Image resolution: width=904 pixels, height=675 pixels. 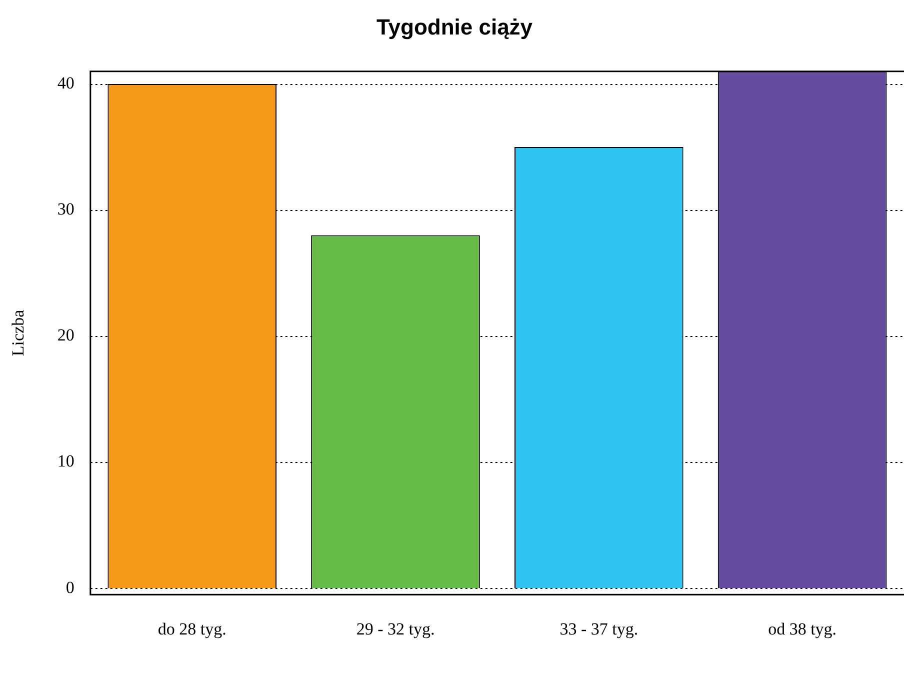 I want to click on y-axis-title: Liczba, so click(x=18, y=332).